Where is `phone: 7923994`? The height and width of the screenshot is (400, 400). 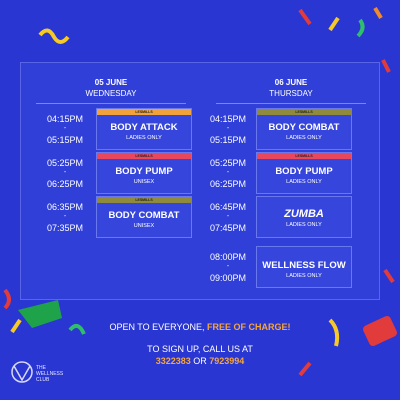
phone: 7923994 is located at coordinates (227, 361).